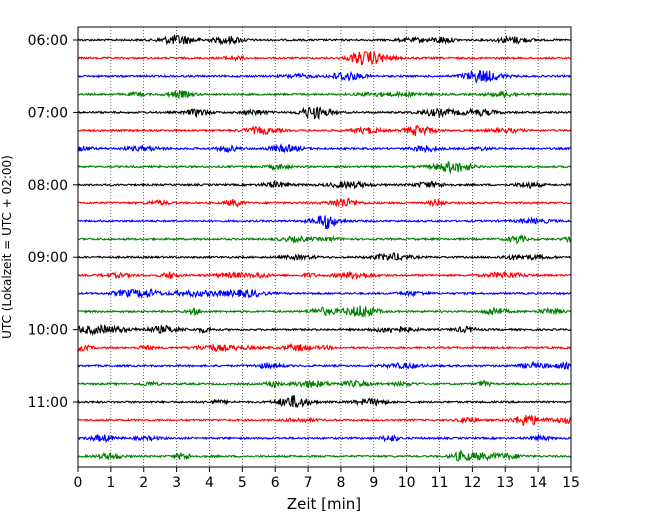  I want to click on x-tick-label-13: 13, so click(505, 483).